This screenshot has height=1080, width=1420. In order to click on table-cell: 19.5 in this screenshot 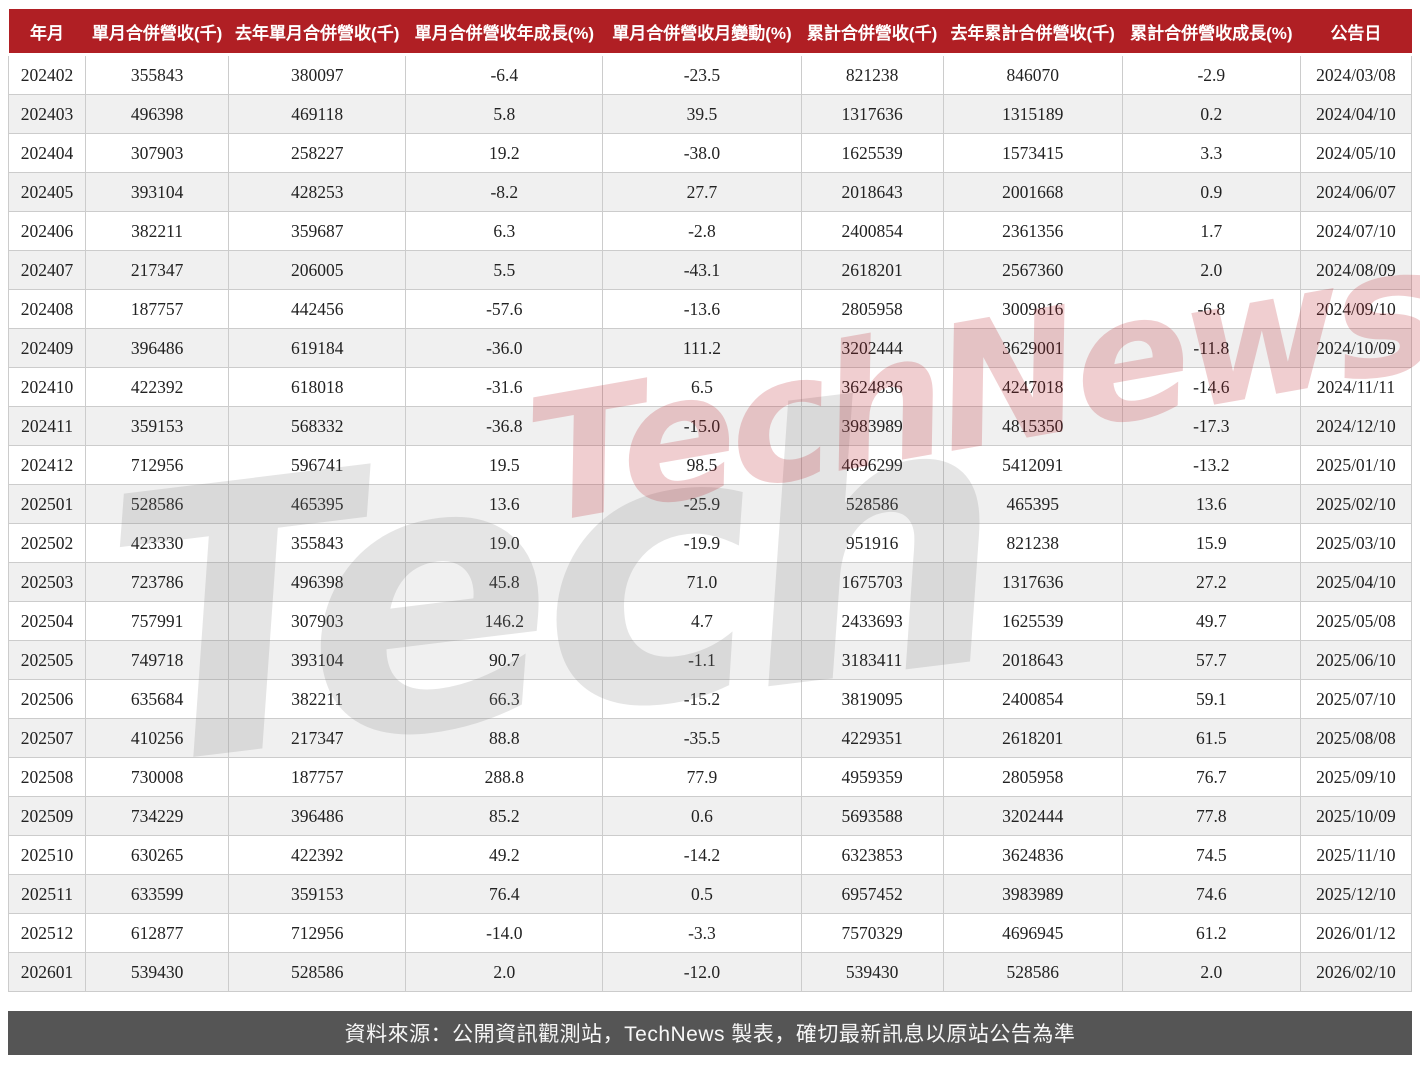, I will do `click(504, 465)`.